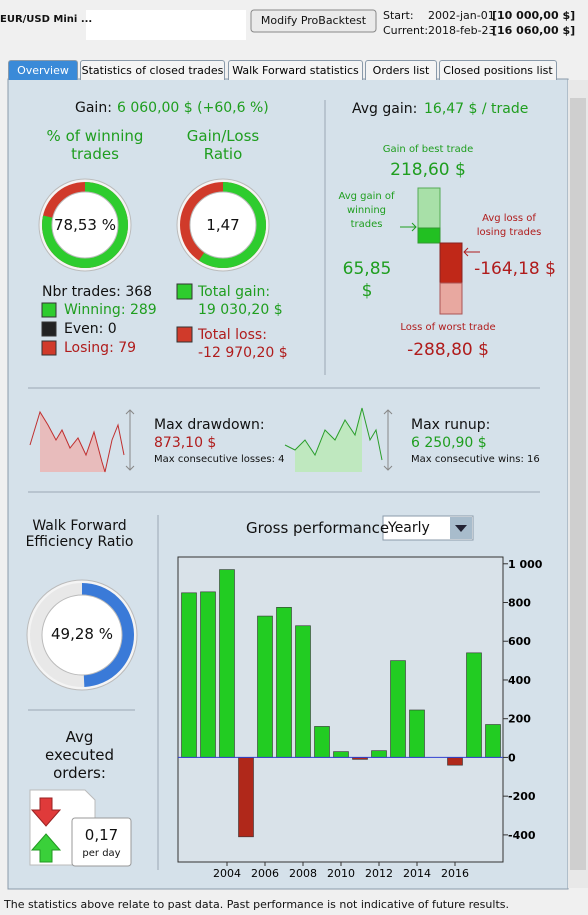 The width and height of the screenshot is (588, 915). What do you see at coordinates (341, 873) in the screenshot?
I see `x-tick-label: 2010` at bounding box center [341, 873].